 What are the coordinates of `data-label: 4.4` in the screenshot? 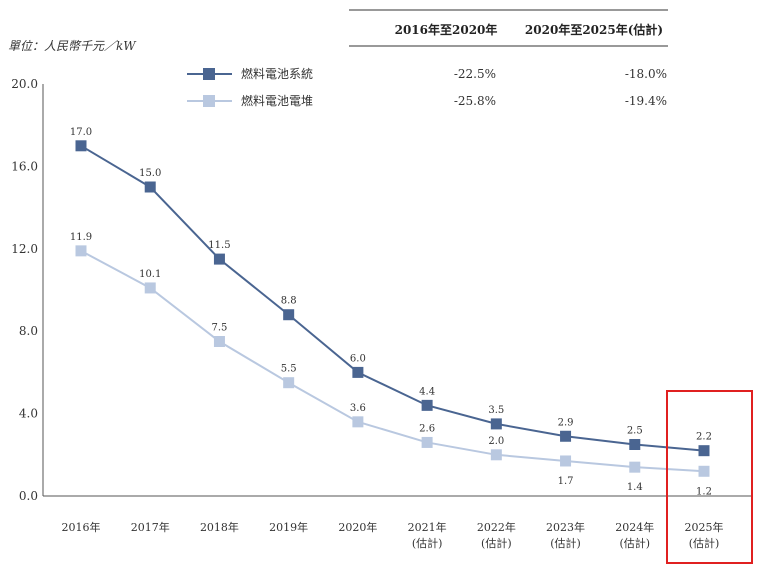 It's located at (427, 391).